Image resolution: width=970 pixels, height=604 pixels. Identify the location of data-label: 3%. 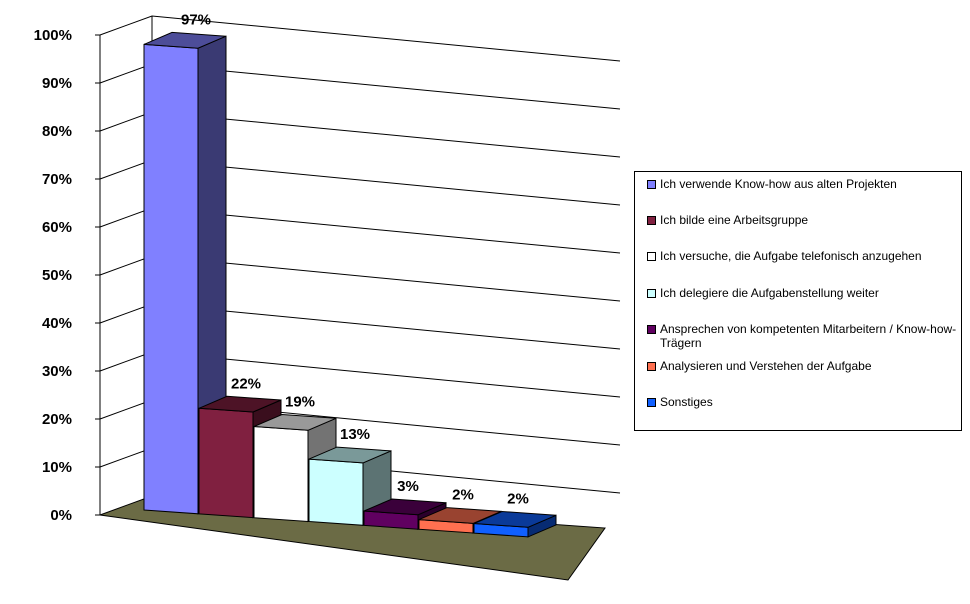
(408, 486).